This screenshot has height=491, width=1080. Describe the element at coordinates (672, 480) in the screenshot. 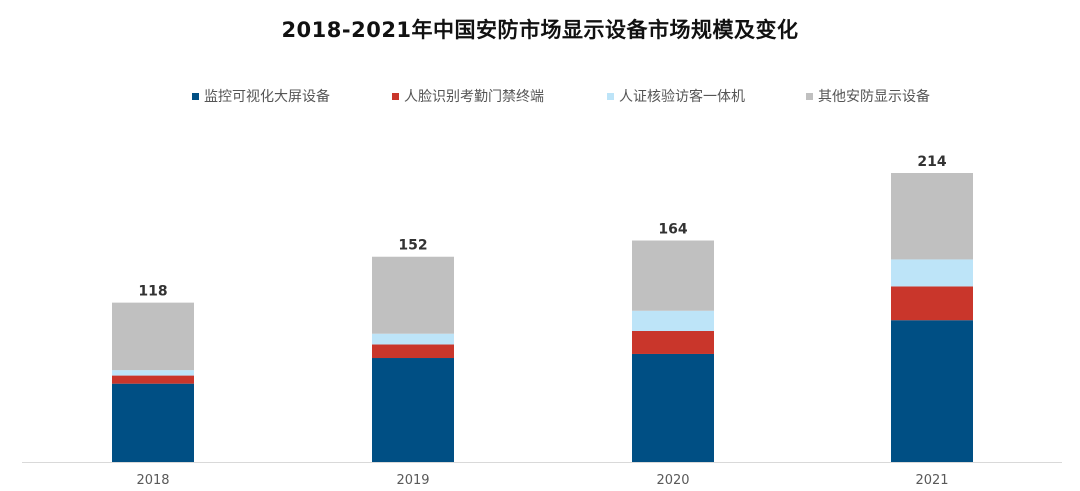

I see `x-tick-label-2020: 2020` at that location.